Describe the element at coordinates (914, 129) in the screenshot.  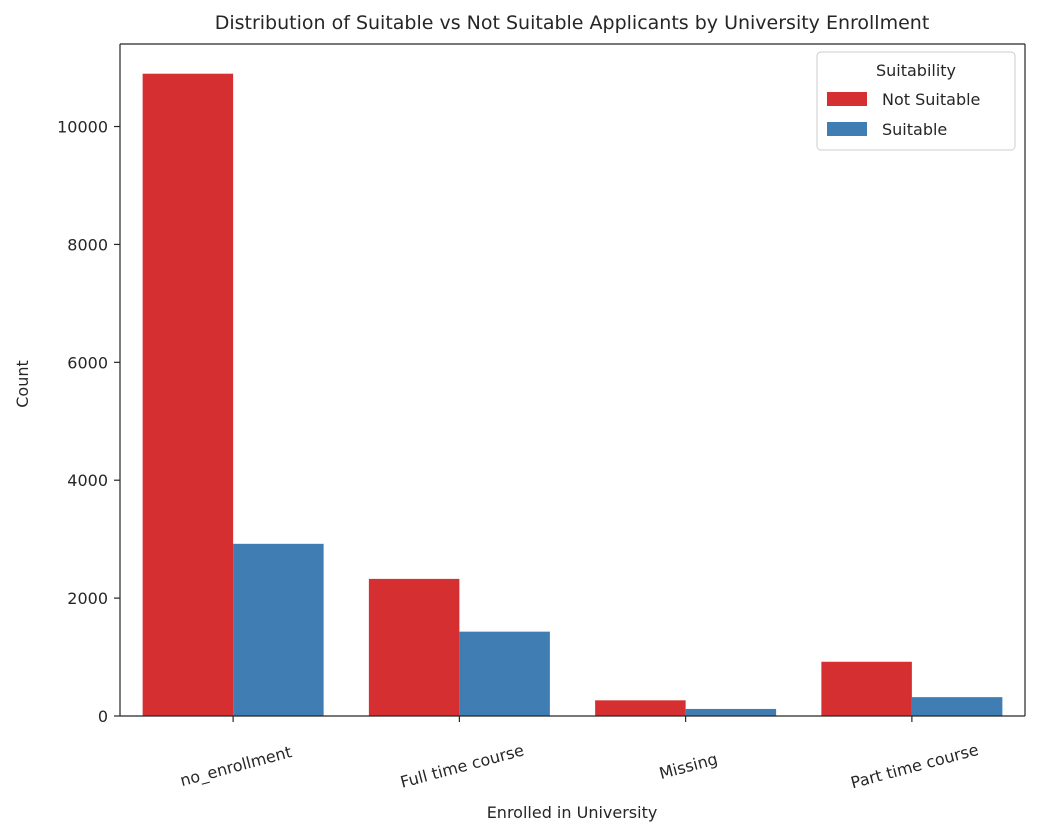
I see `legend-label-suitable: Suitable` at that location.